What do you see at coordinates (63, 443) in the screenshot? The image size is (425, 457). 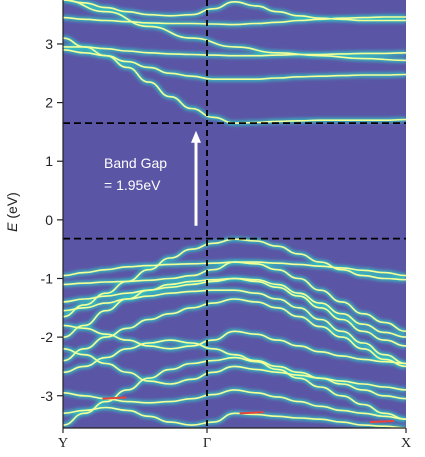 I see `x-tick-label: Y` at bounding box center [63, 443].